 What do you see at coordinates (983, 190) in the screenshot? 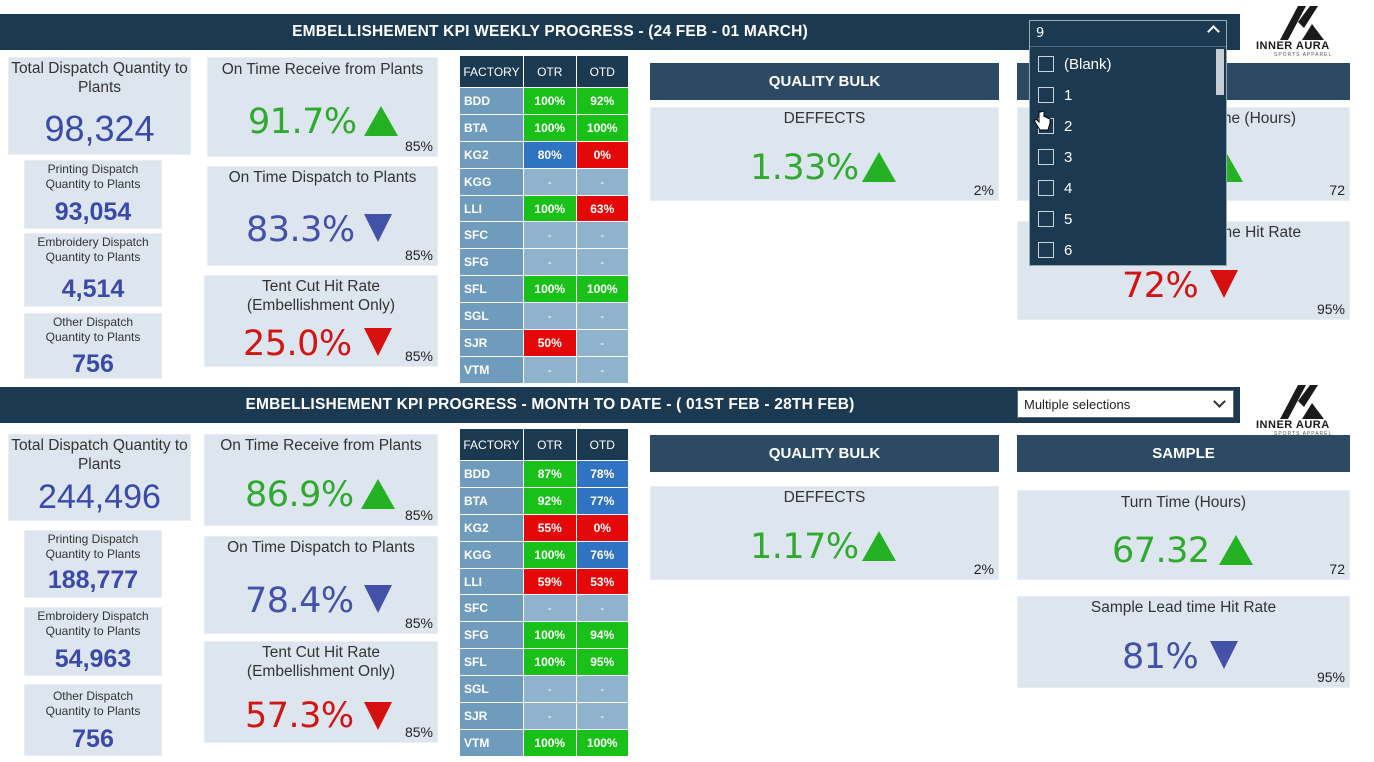
I see `defects-target: 2%` at bounding box center [983, 190].